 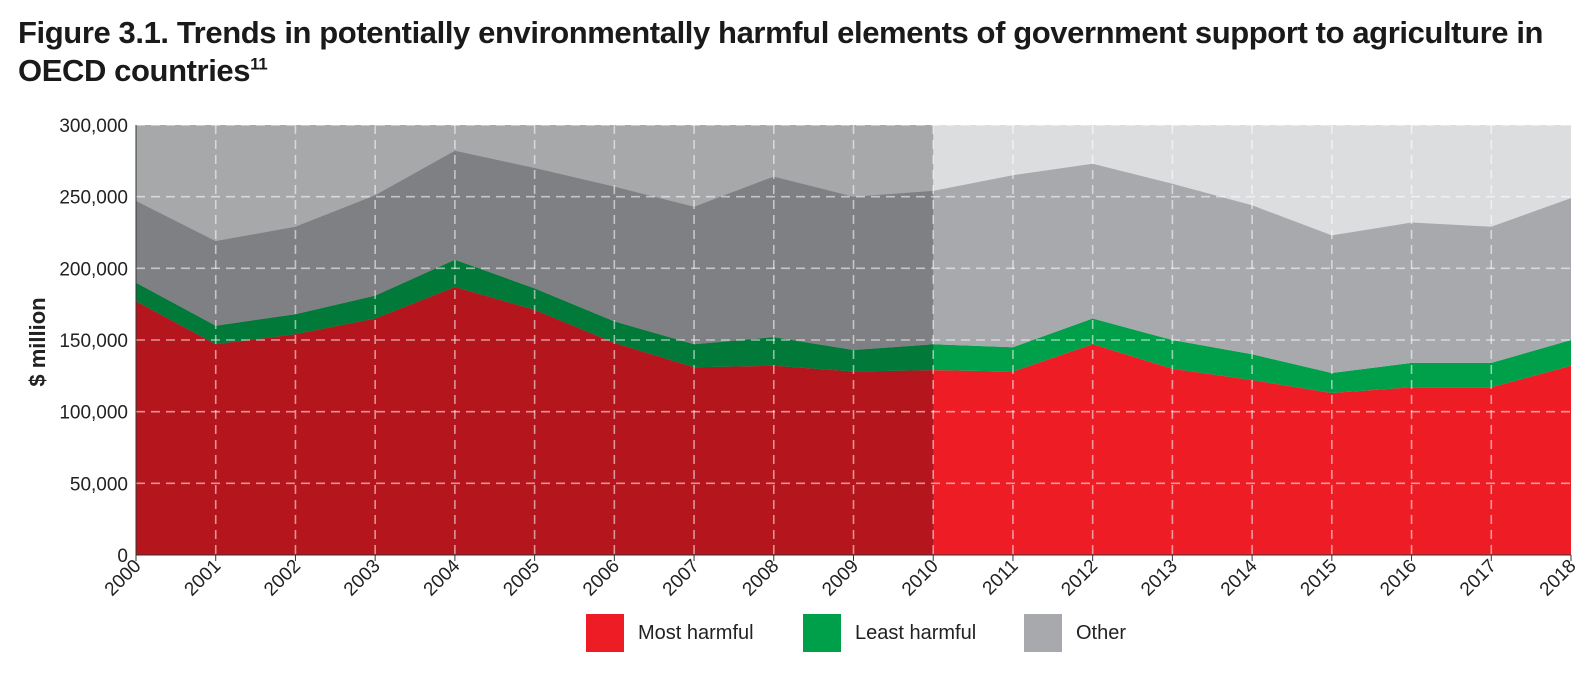 What do you see at coordinates (1079, 578) in the screenshot?
I see `x-tick-label: 2012` at bounding box center [1079, 578].